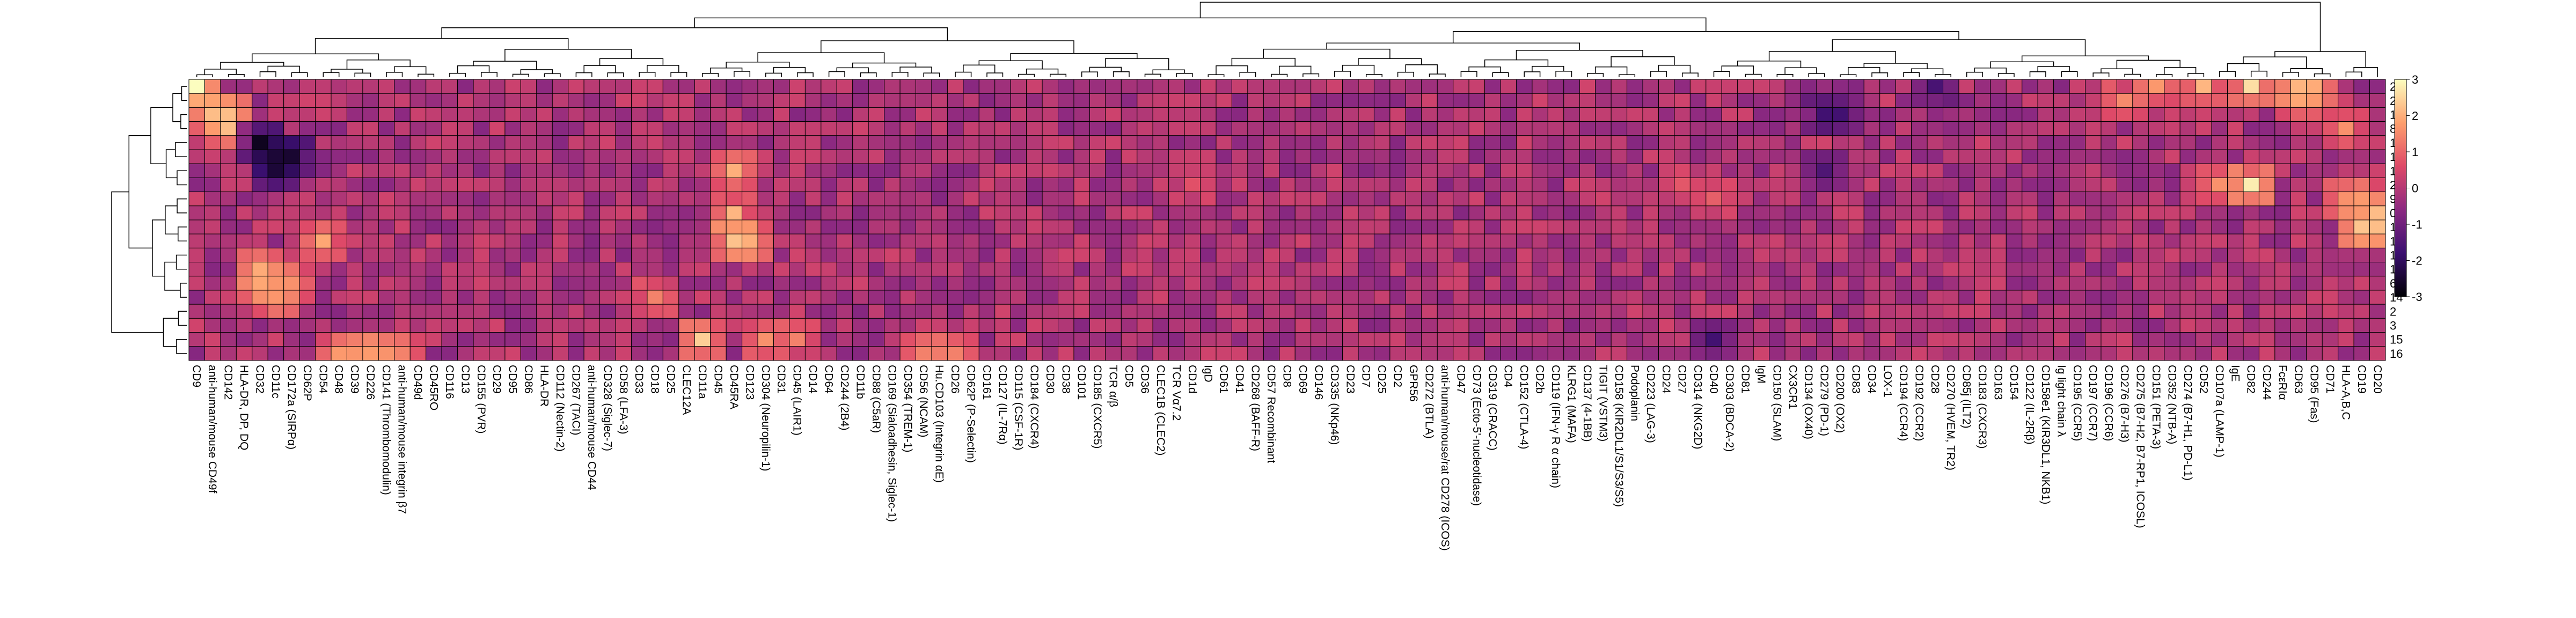  What do you see at coordinates (1650, 404) in the screenshot?
I see `column-label: CD223 (LAG-3)` at bounding box center [1650, 404].